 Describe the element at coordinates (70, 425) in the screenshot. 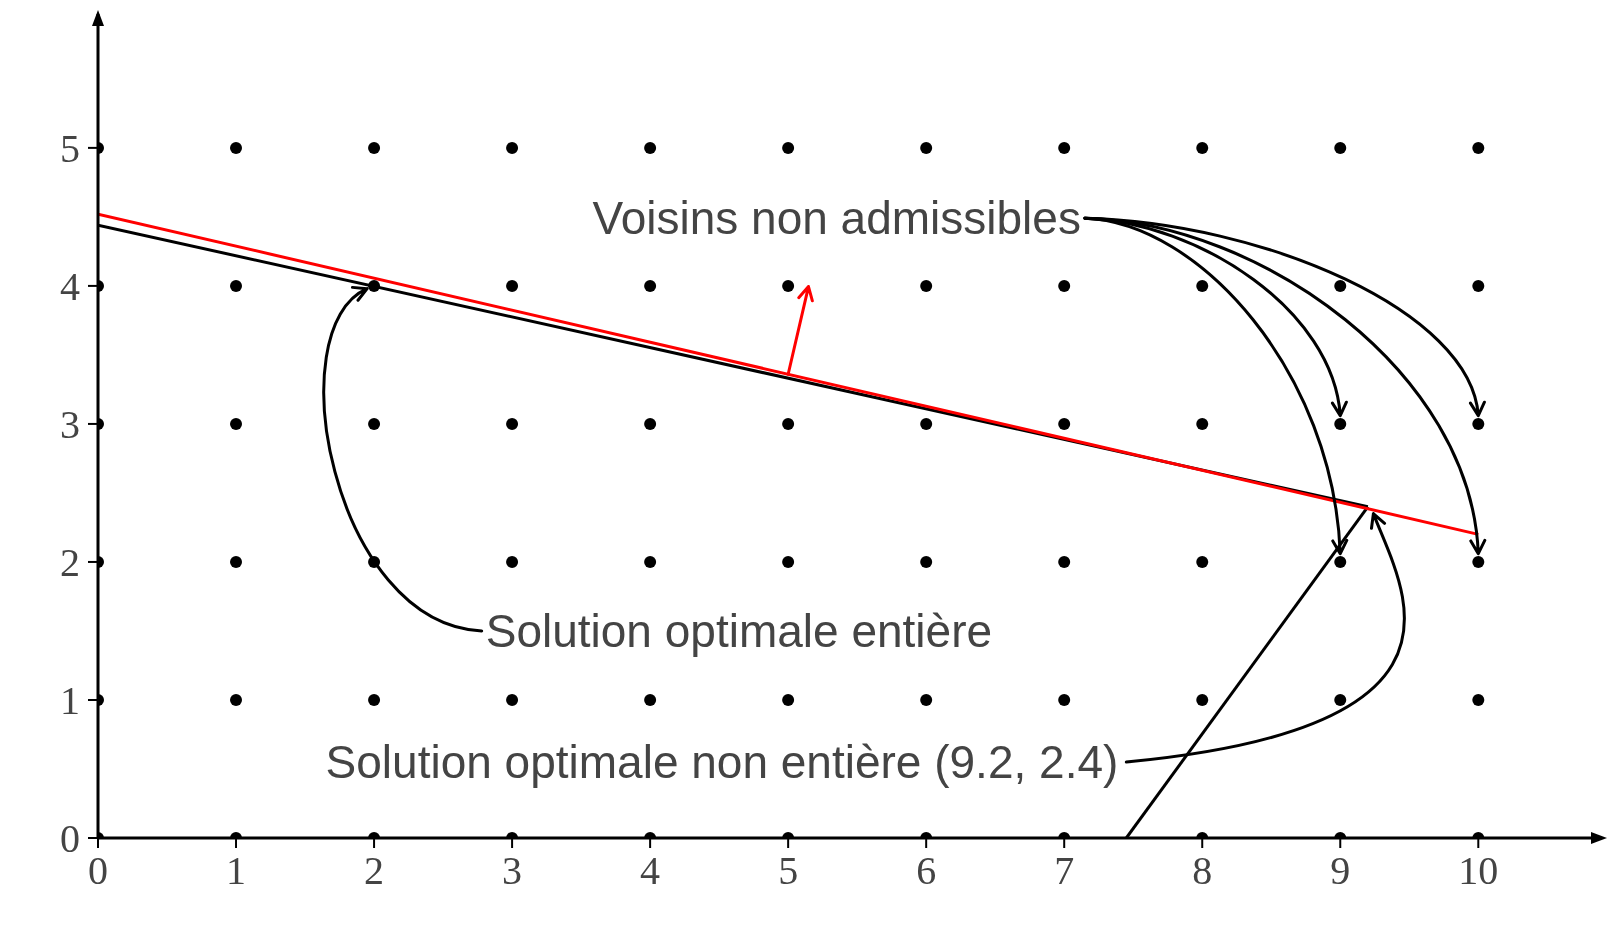

I see `y-tick-label: 3` at that location.